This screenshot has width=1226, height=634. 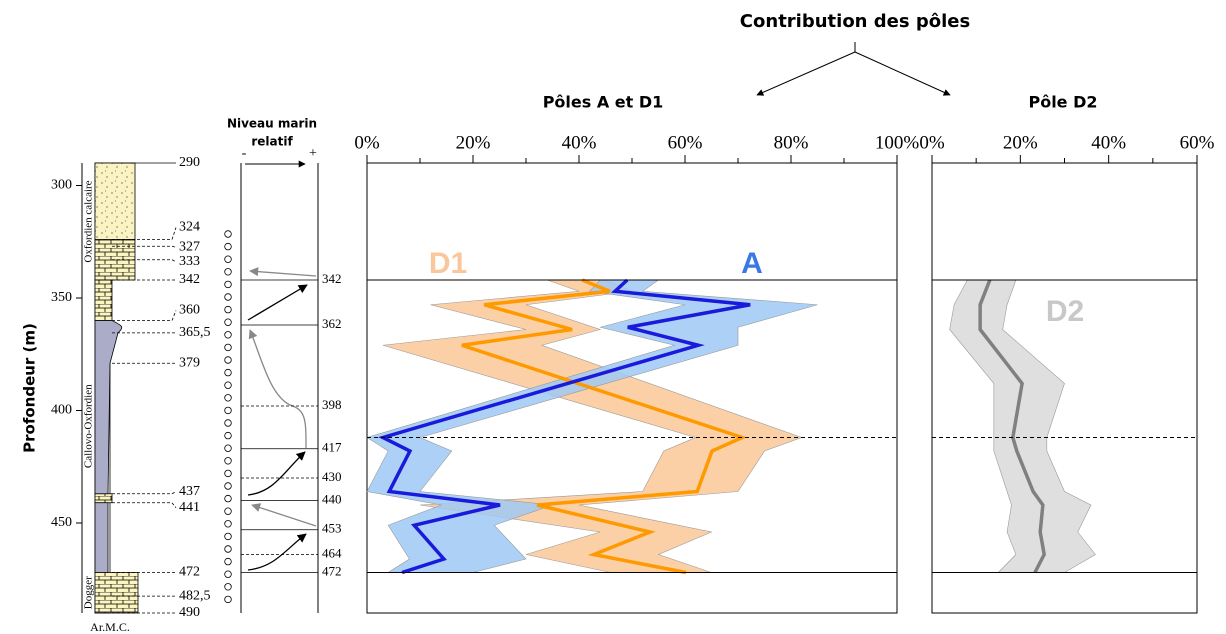 I want to click on sea-level-title: relatif, so click(x=272, y=142).